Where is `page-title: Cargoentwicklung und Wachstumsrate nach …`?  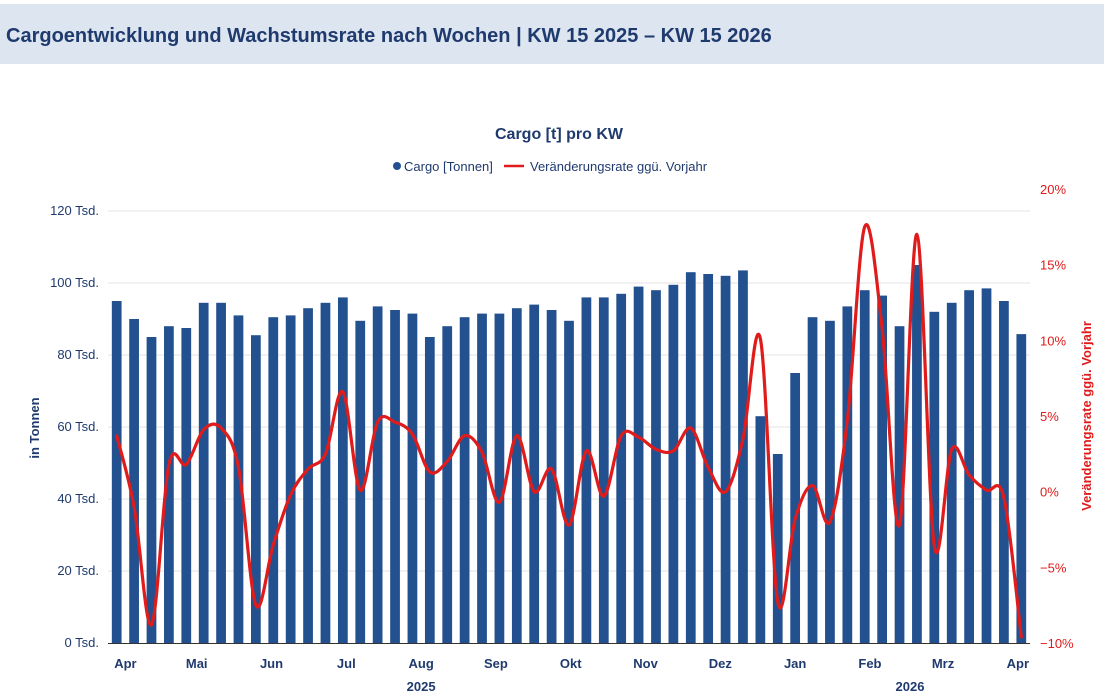
page-title: Cargoentwicklung und Wachstumsrate nach … is located at coordinates (389, 36).